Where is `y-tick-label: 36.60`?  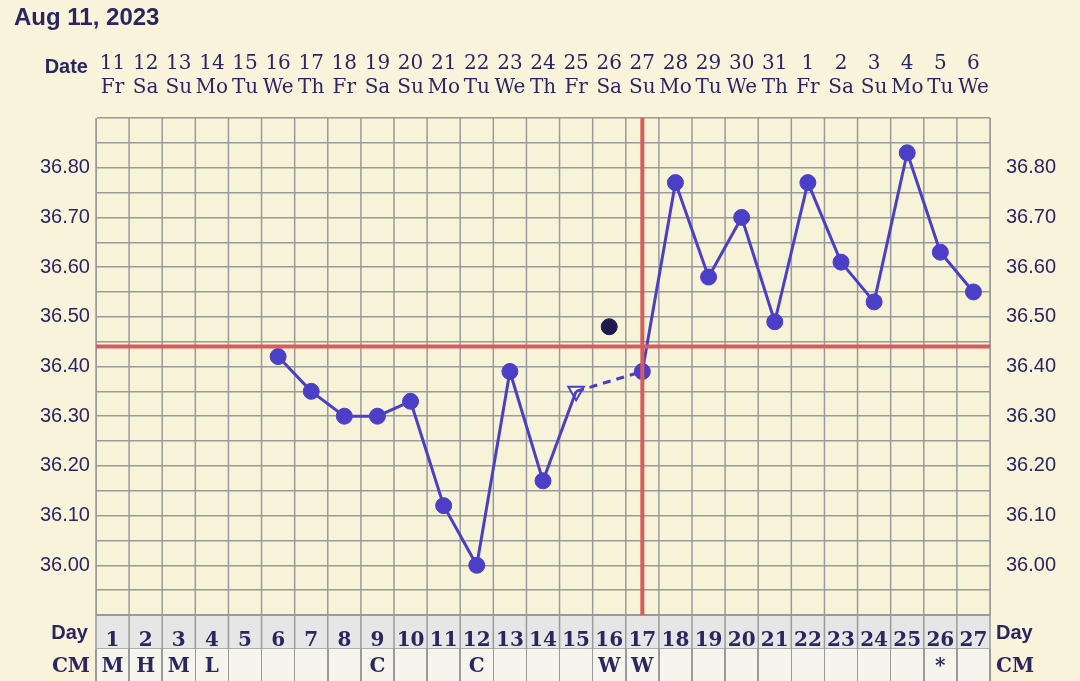 y-tick-label: 36.60 is located at coordinates (64, 265).